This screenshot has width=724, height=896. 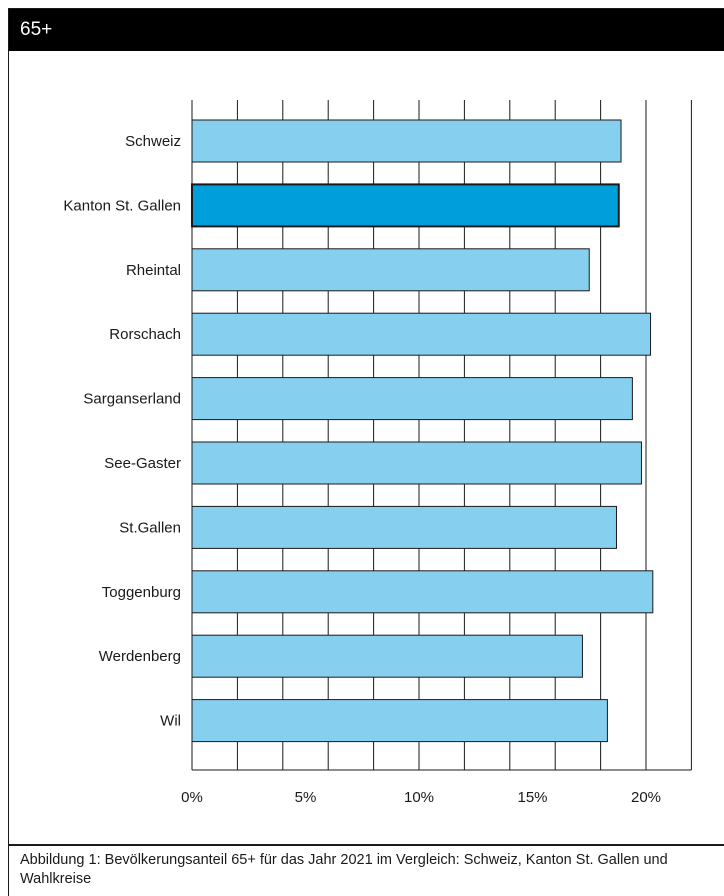 I want to click on bar-kanton-st-gallen, so click(x=405, y=205).